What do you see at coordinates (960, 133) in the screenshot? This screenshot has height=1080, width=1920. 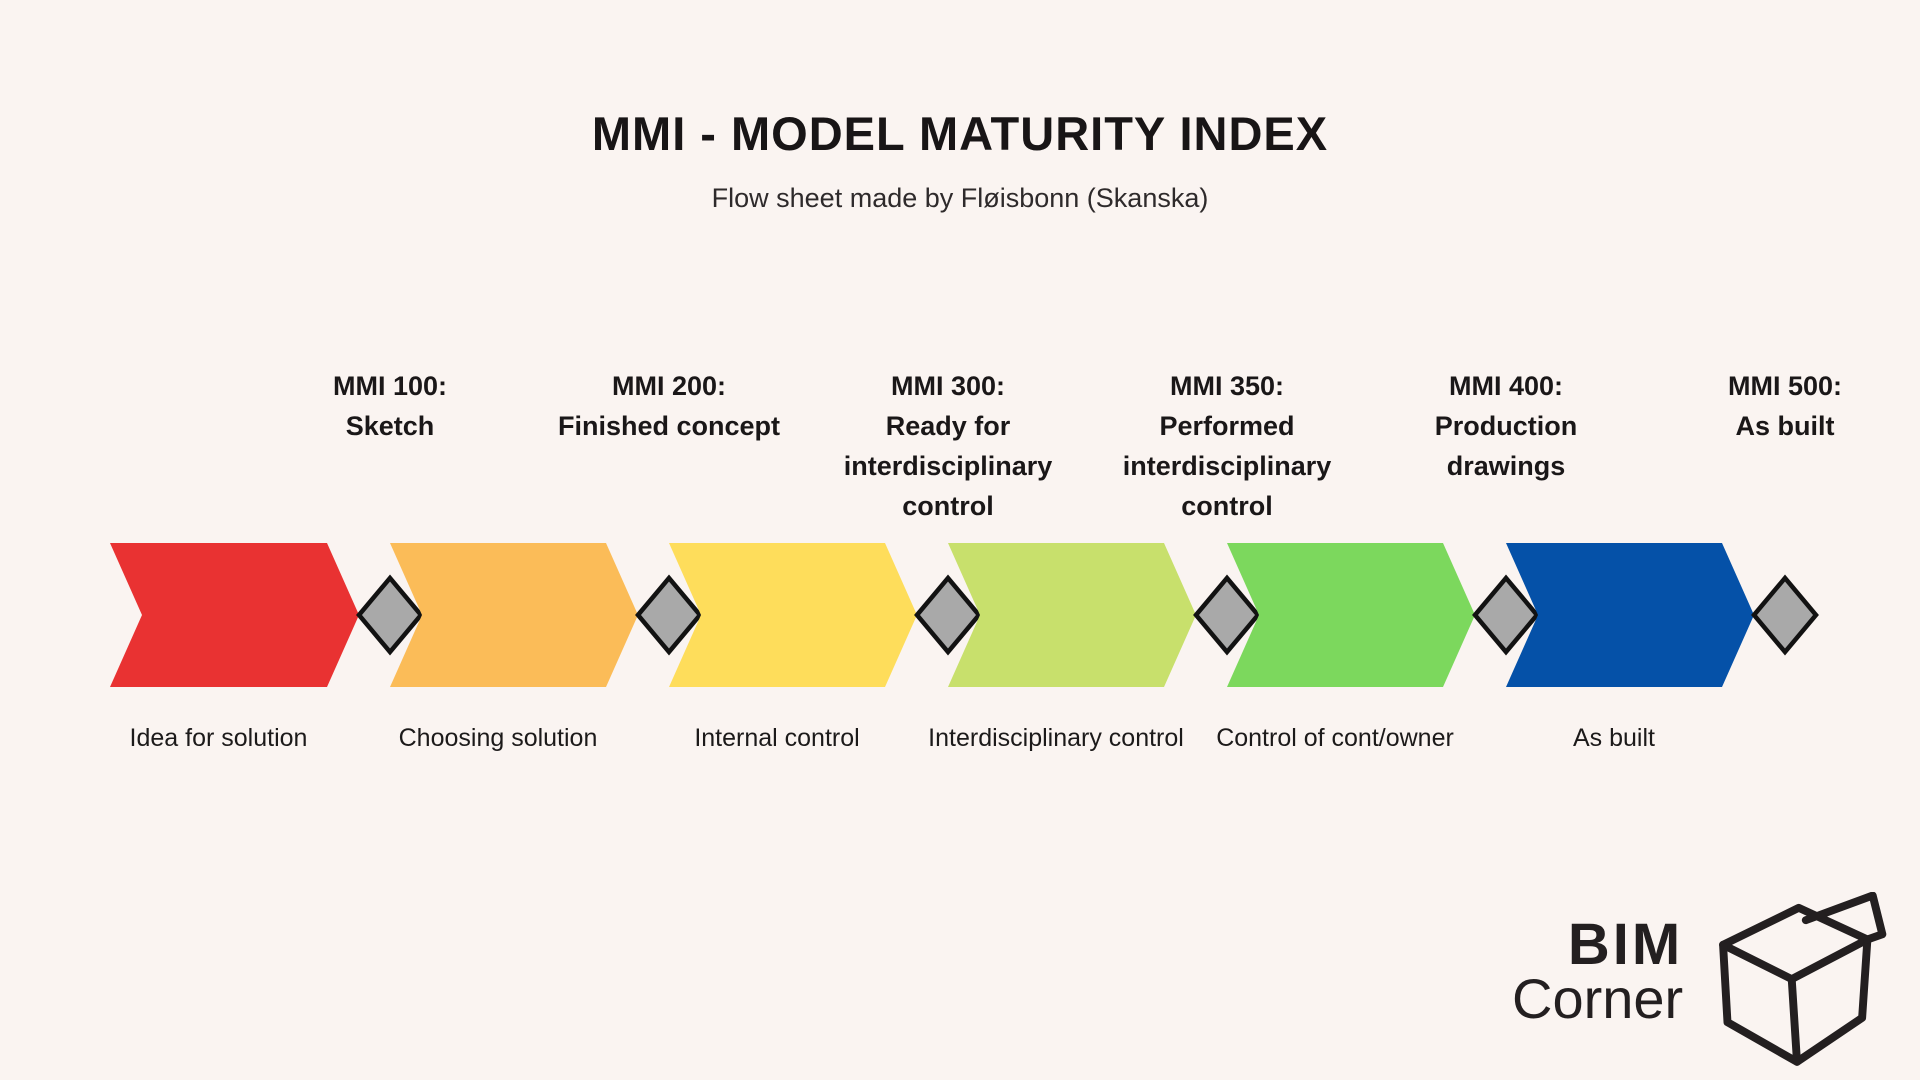 I see `page-title: MMI - MODEL MATURITY INDEX` at bounding box center [960, 133].